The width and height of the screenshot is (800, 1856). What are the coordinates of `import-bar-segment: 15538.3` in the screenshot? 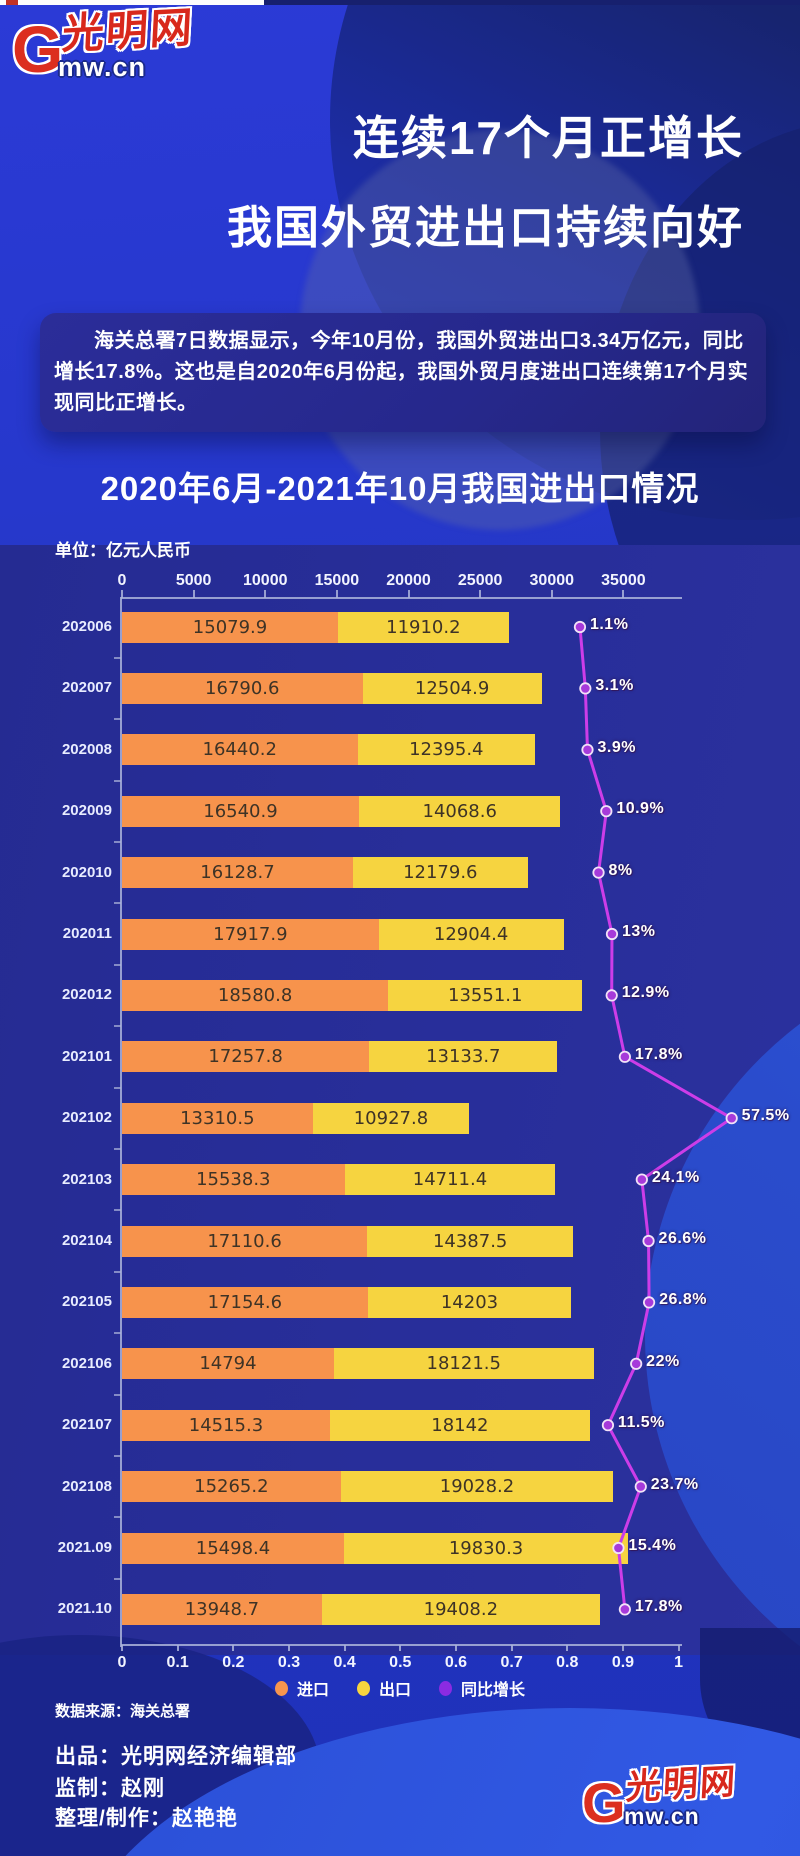 It's located at (233, 1180).